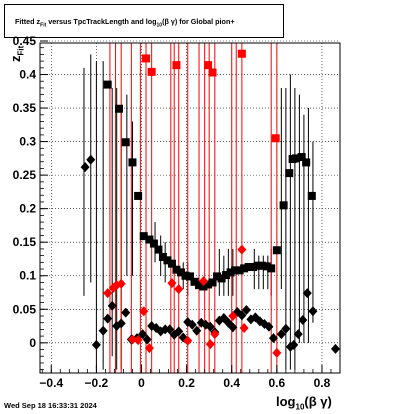 The width and height of the screenshot is (400, 414). What do you see at coordinates (276, 383) in the screenshot?
I see `x-tick-label: 0.6` at bounding box center [276, 383].